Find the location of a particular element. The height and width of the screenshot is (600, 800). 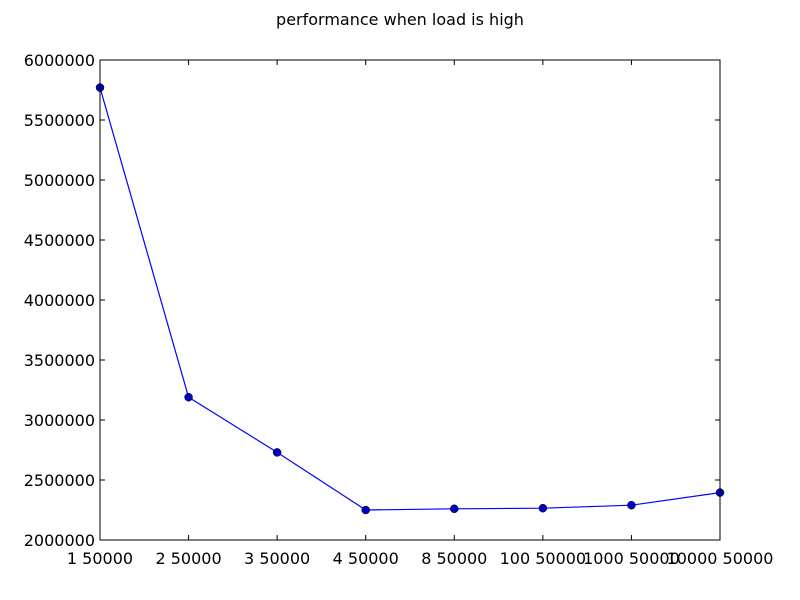

chart-title: performance when load is high is located at coordinates (400, 19).